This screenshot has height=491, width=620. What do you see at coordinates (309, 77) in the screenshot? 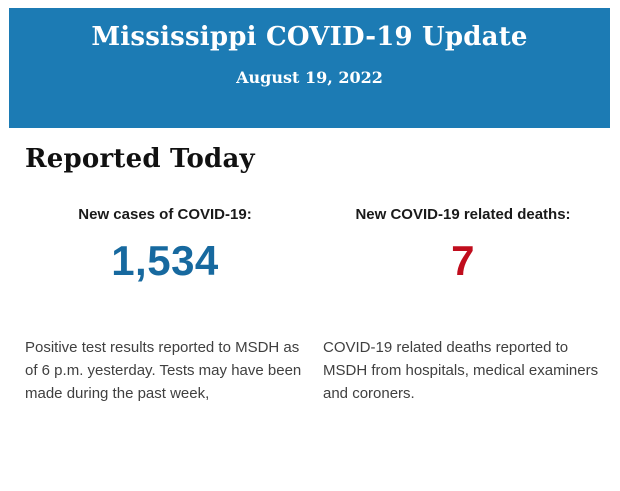
I see `report-date: August 19, 2022` at bounding box center [309, 77].